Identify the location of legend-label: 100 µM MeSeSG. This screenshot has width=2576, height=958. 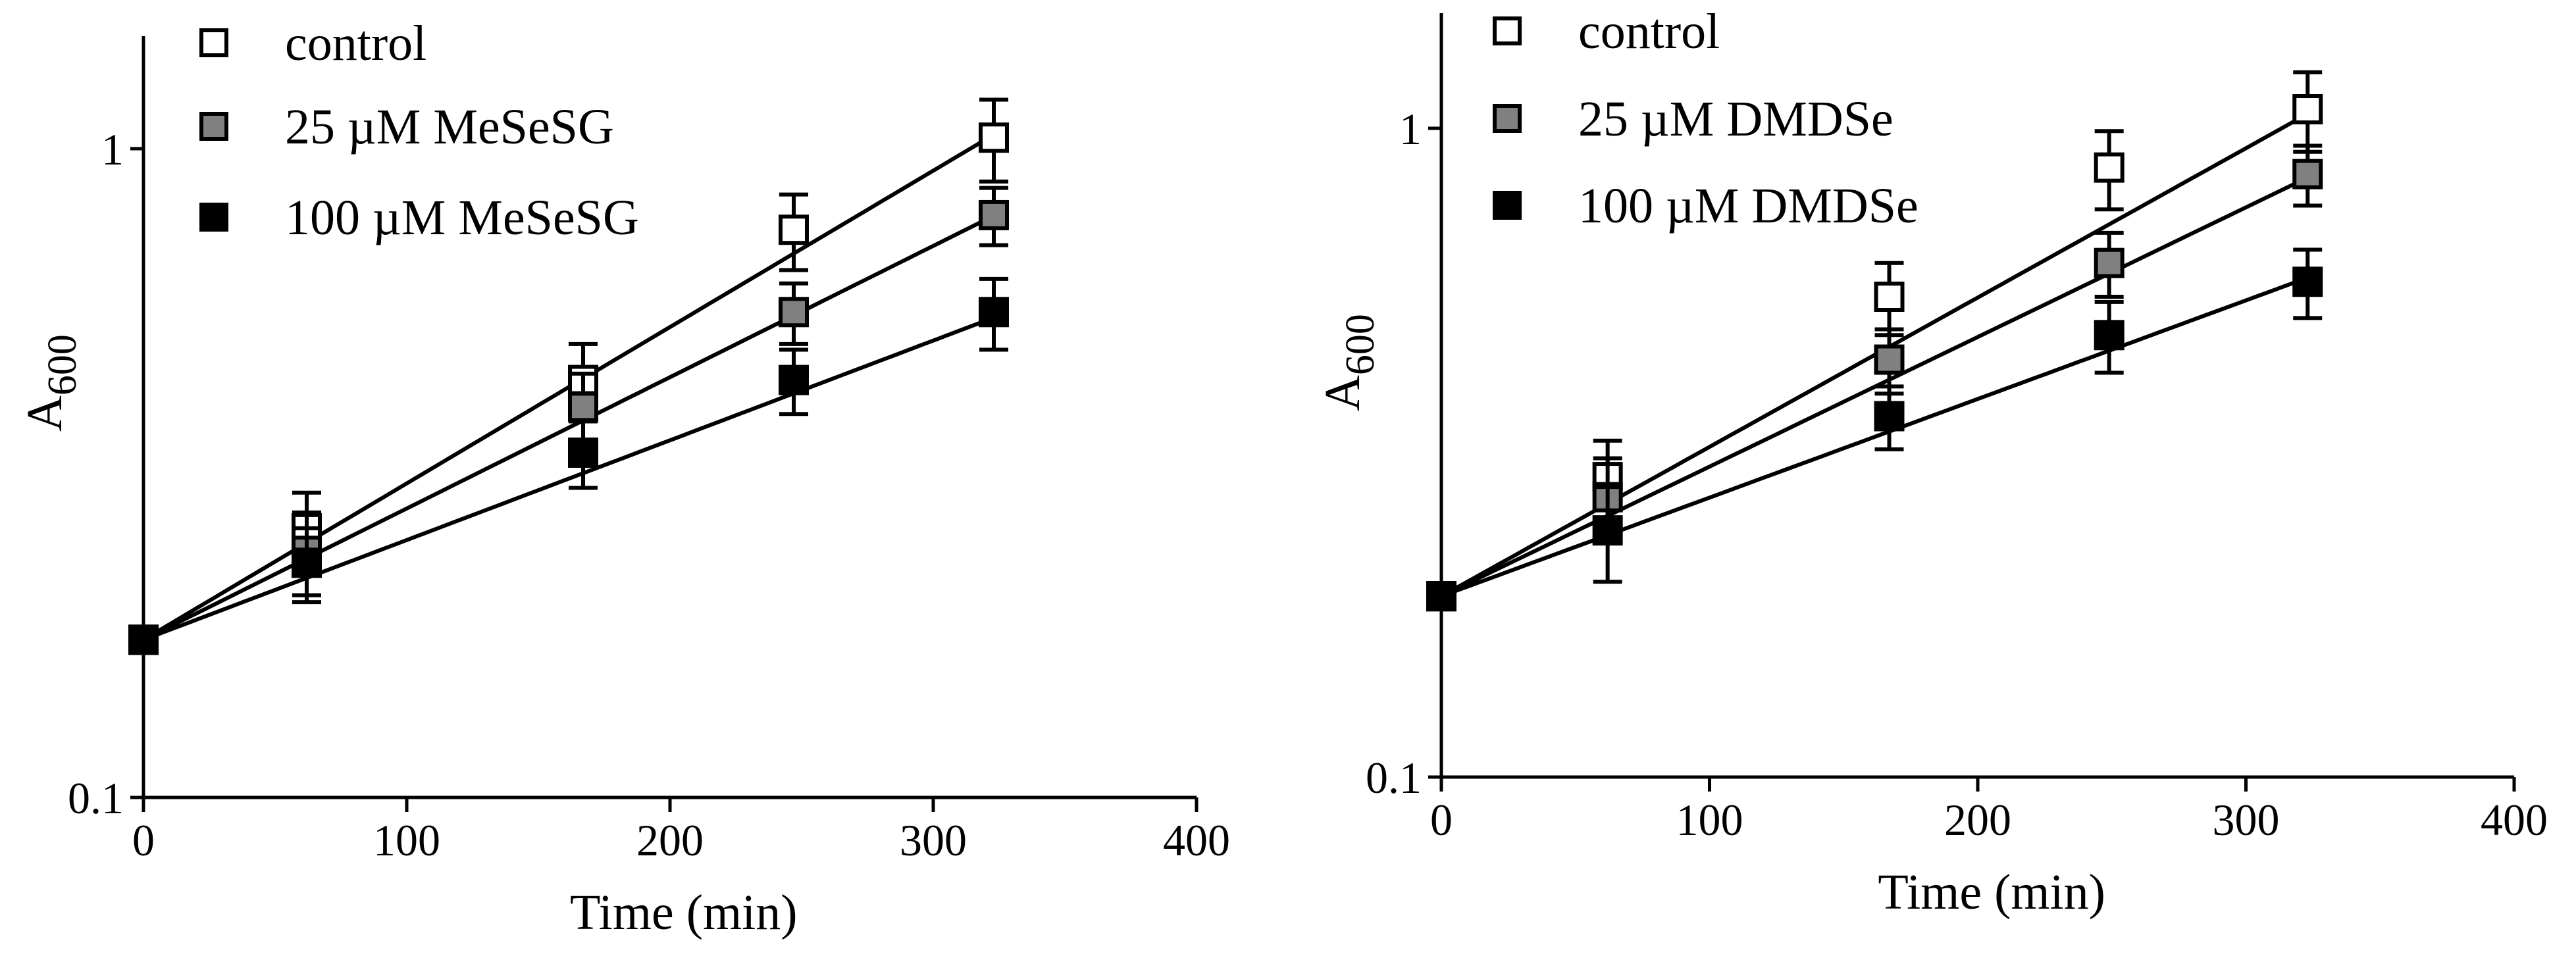
(462, 217).